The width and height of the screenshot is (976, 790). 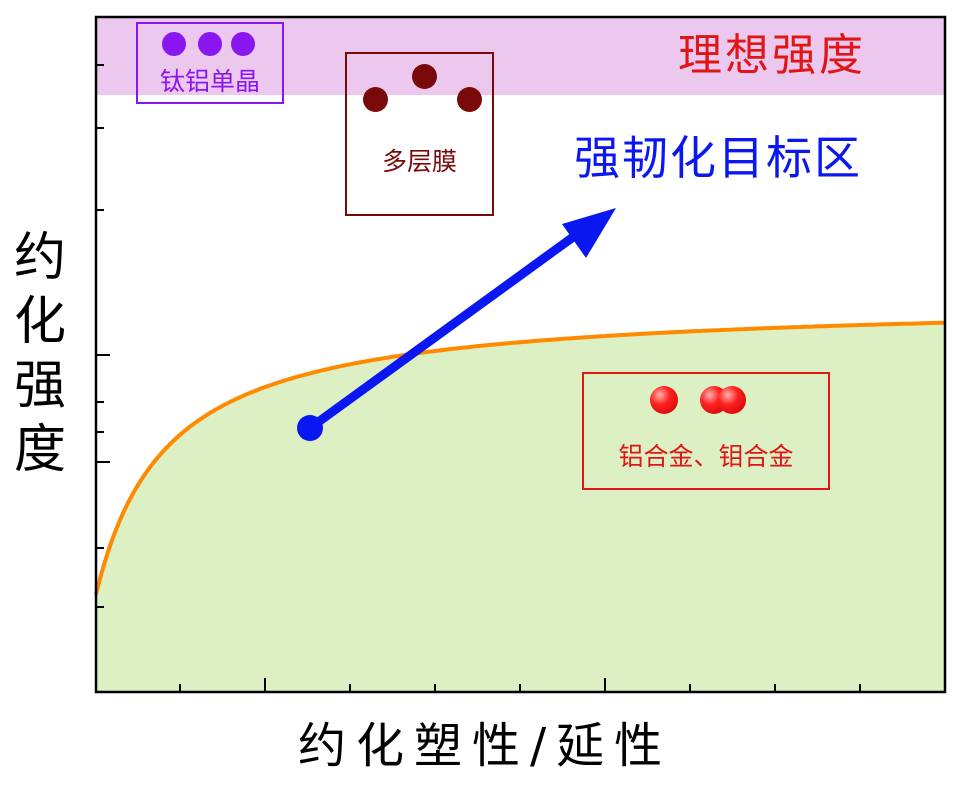 What do you see at coordinates (772, 55) in the screenshot?
I see `ideal-strength-label: 理想强度` at bounding box center [772, 55].